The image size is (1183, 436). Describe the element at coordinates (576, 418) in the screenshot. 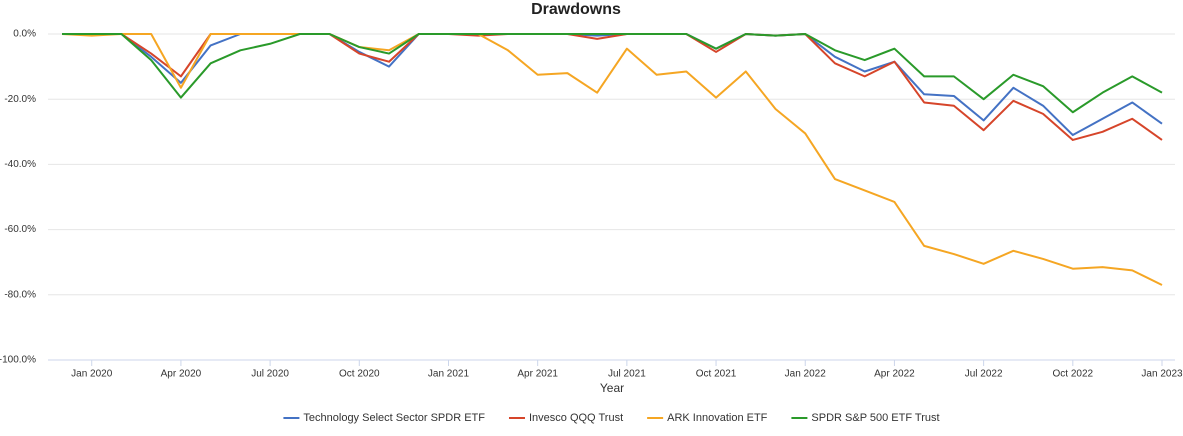

I see `legend-label: Invesco QQQ Trust` at that location.